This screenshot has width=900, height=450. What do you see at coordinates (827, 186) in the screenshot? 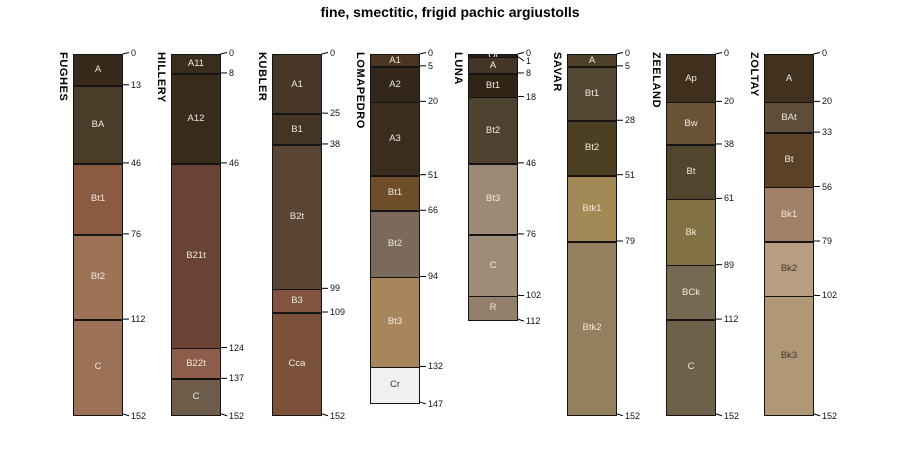
I see `depth-label: 56` at bounding box center [827, 186].